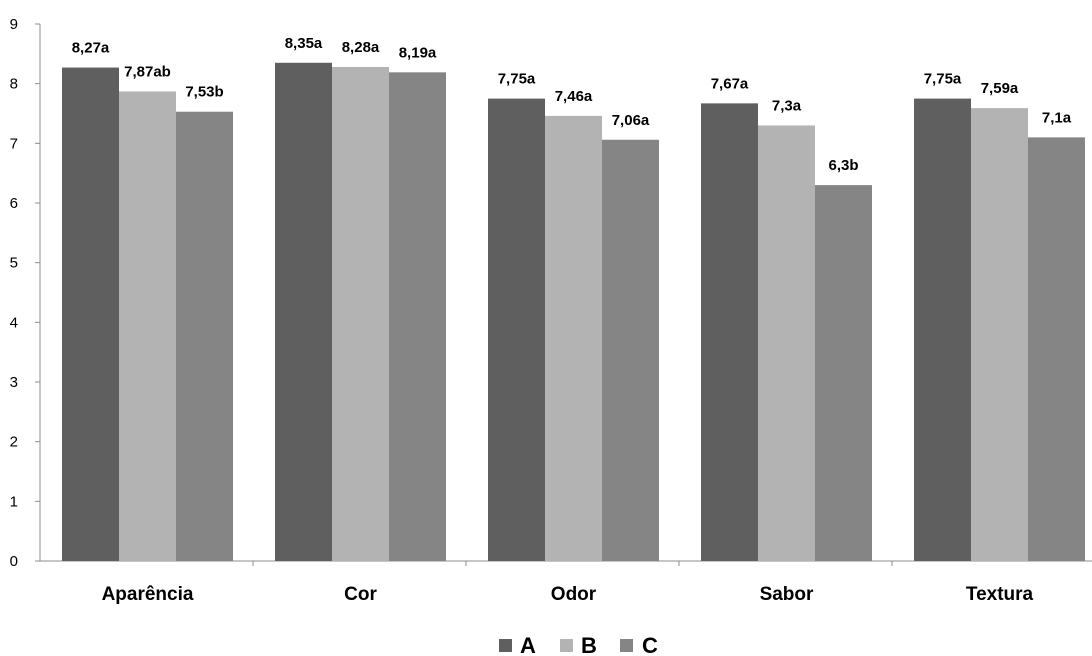 This screenshot has width=1092, height=656. Describe the element at coordinates (14, 143) in the screenshot. I see `y-tick-label: 7` at that location.